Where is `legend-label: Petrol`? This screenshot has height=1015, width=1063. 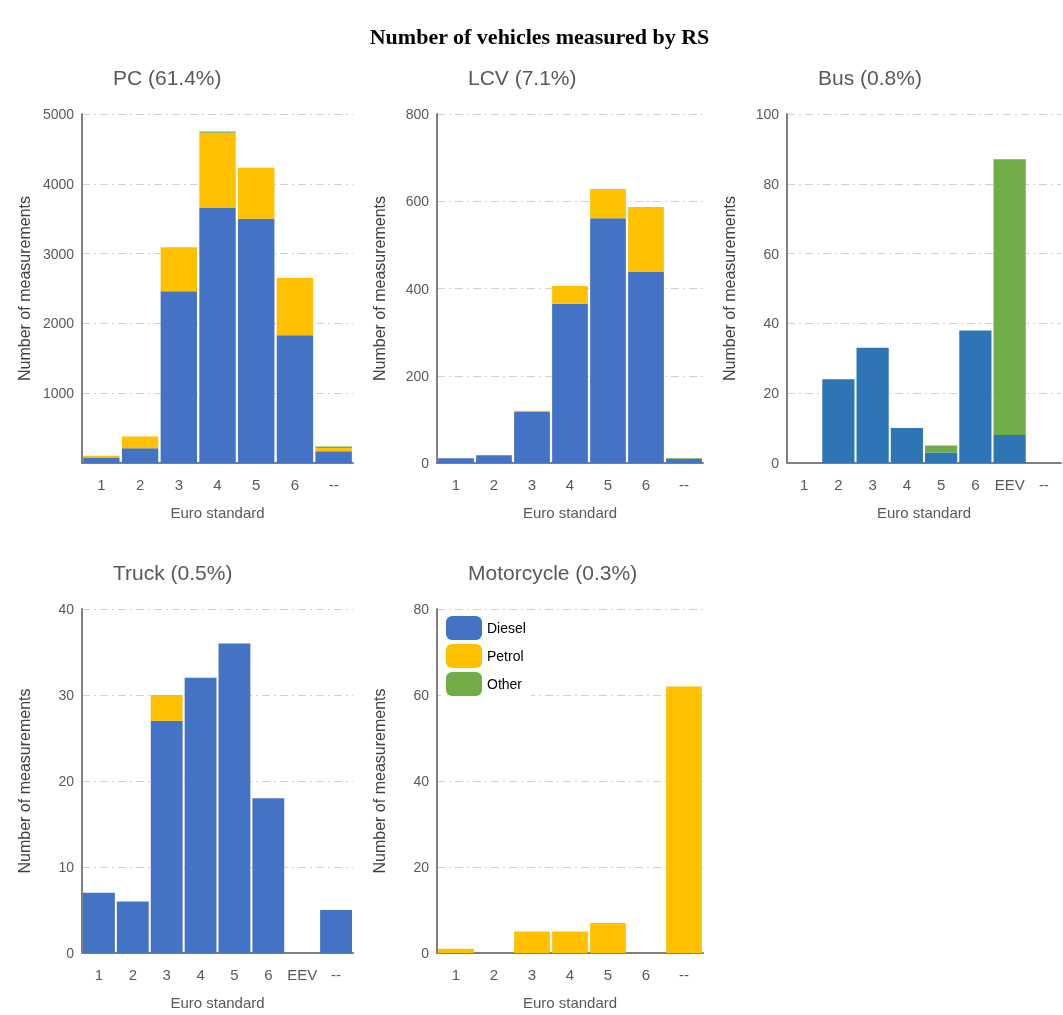 legend-label: Petrol is located at coordinates (505, 656).